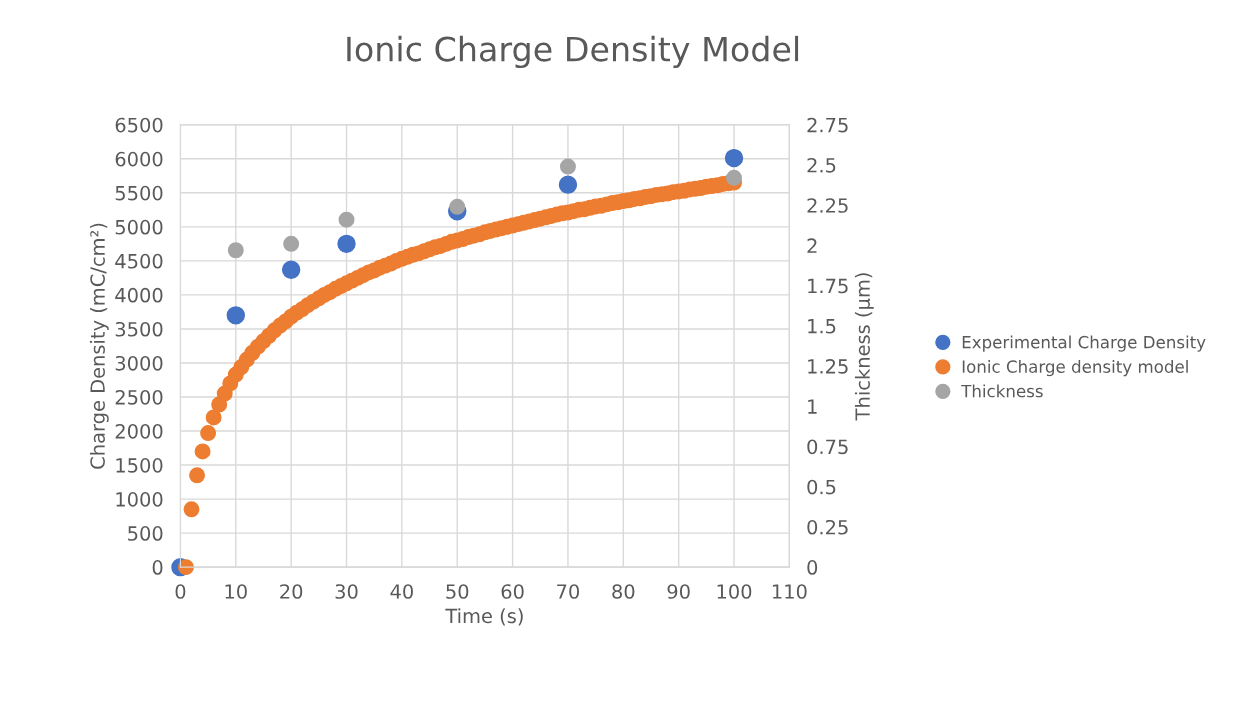 The height and width of the screenshot is (717, 1253). What do you see at coordinates (573, 52) in the screenshot?
I see `chart-title: Ionic Charge Density Model` at bounding box center [573, 52].